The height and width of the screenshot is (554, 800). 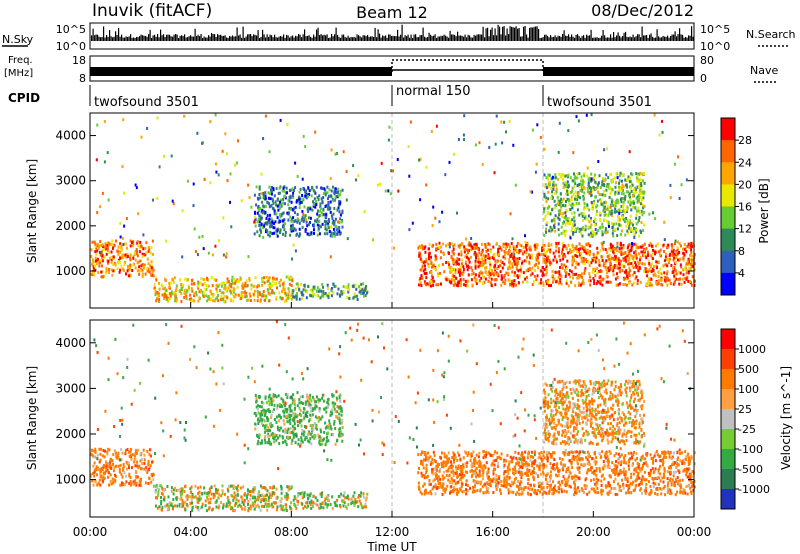 What do you see at coordinates (391, 69) in the screenshot?
I see `freq-panel: Freq. [MHz] 18 8 80 0 Nave` at bounding box center [391, 69].